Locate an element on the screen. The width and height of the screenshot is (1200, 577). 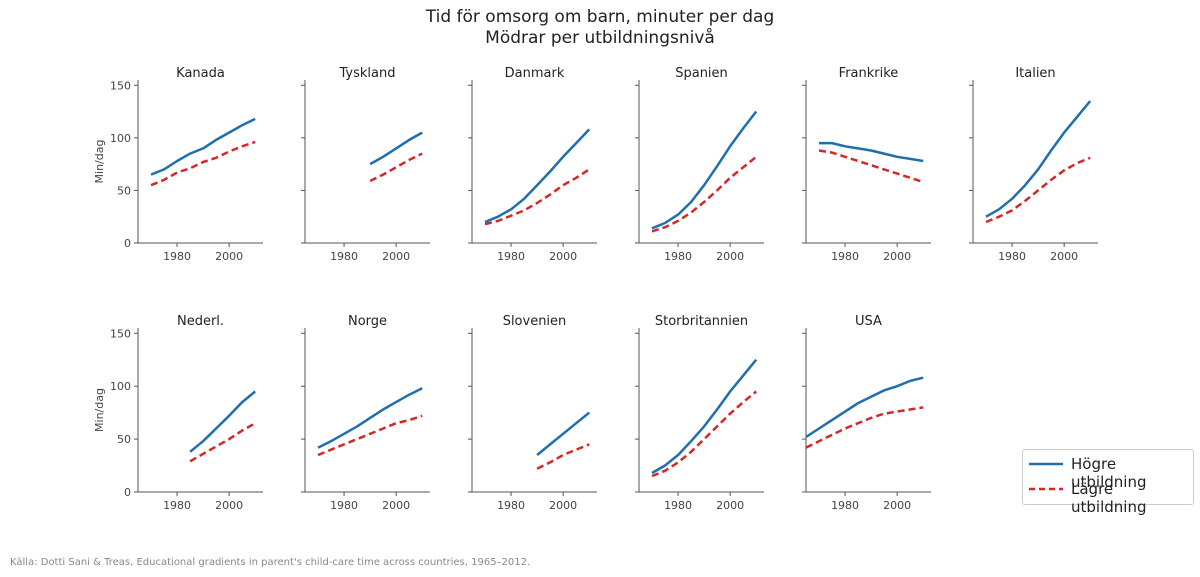
series-high-kanada is located at coordinates (203, 146).